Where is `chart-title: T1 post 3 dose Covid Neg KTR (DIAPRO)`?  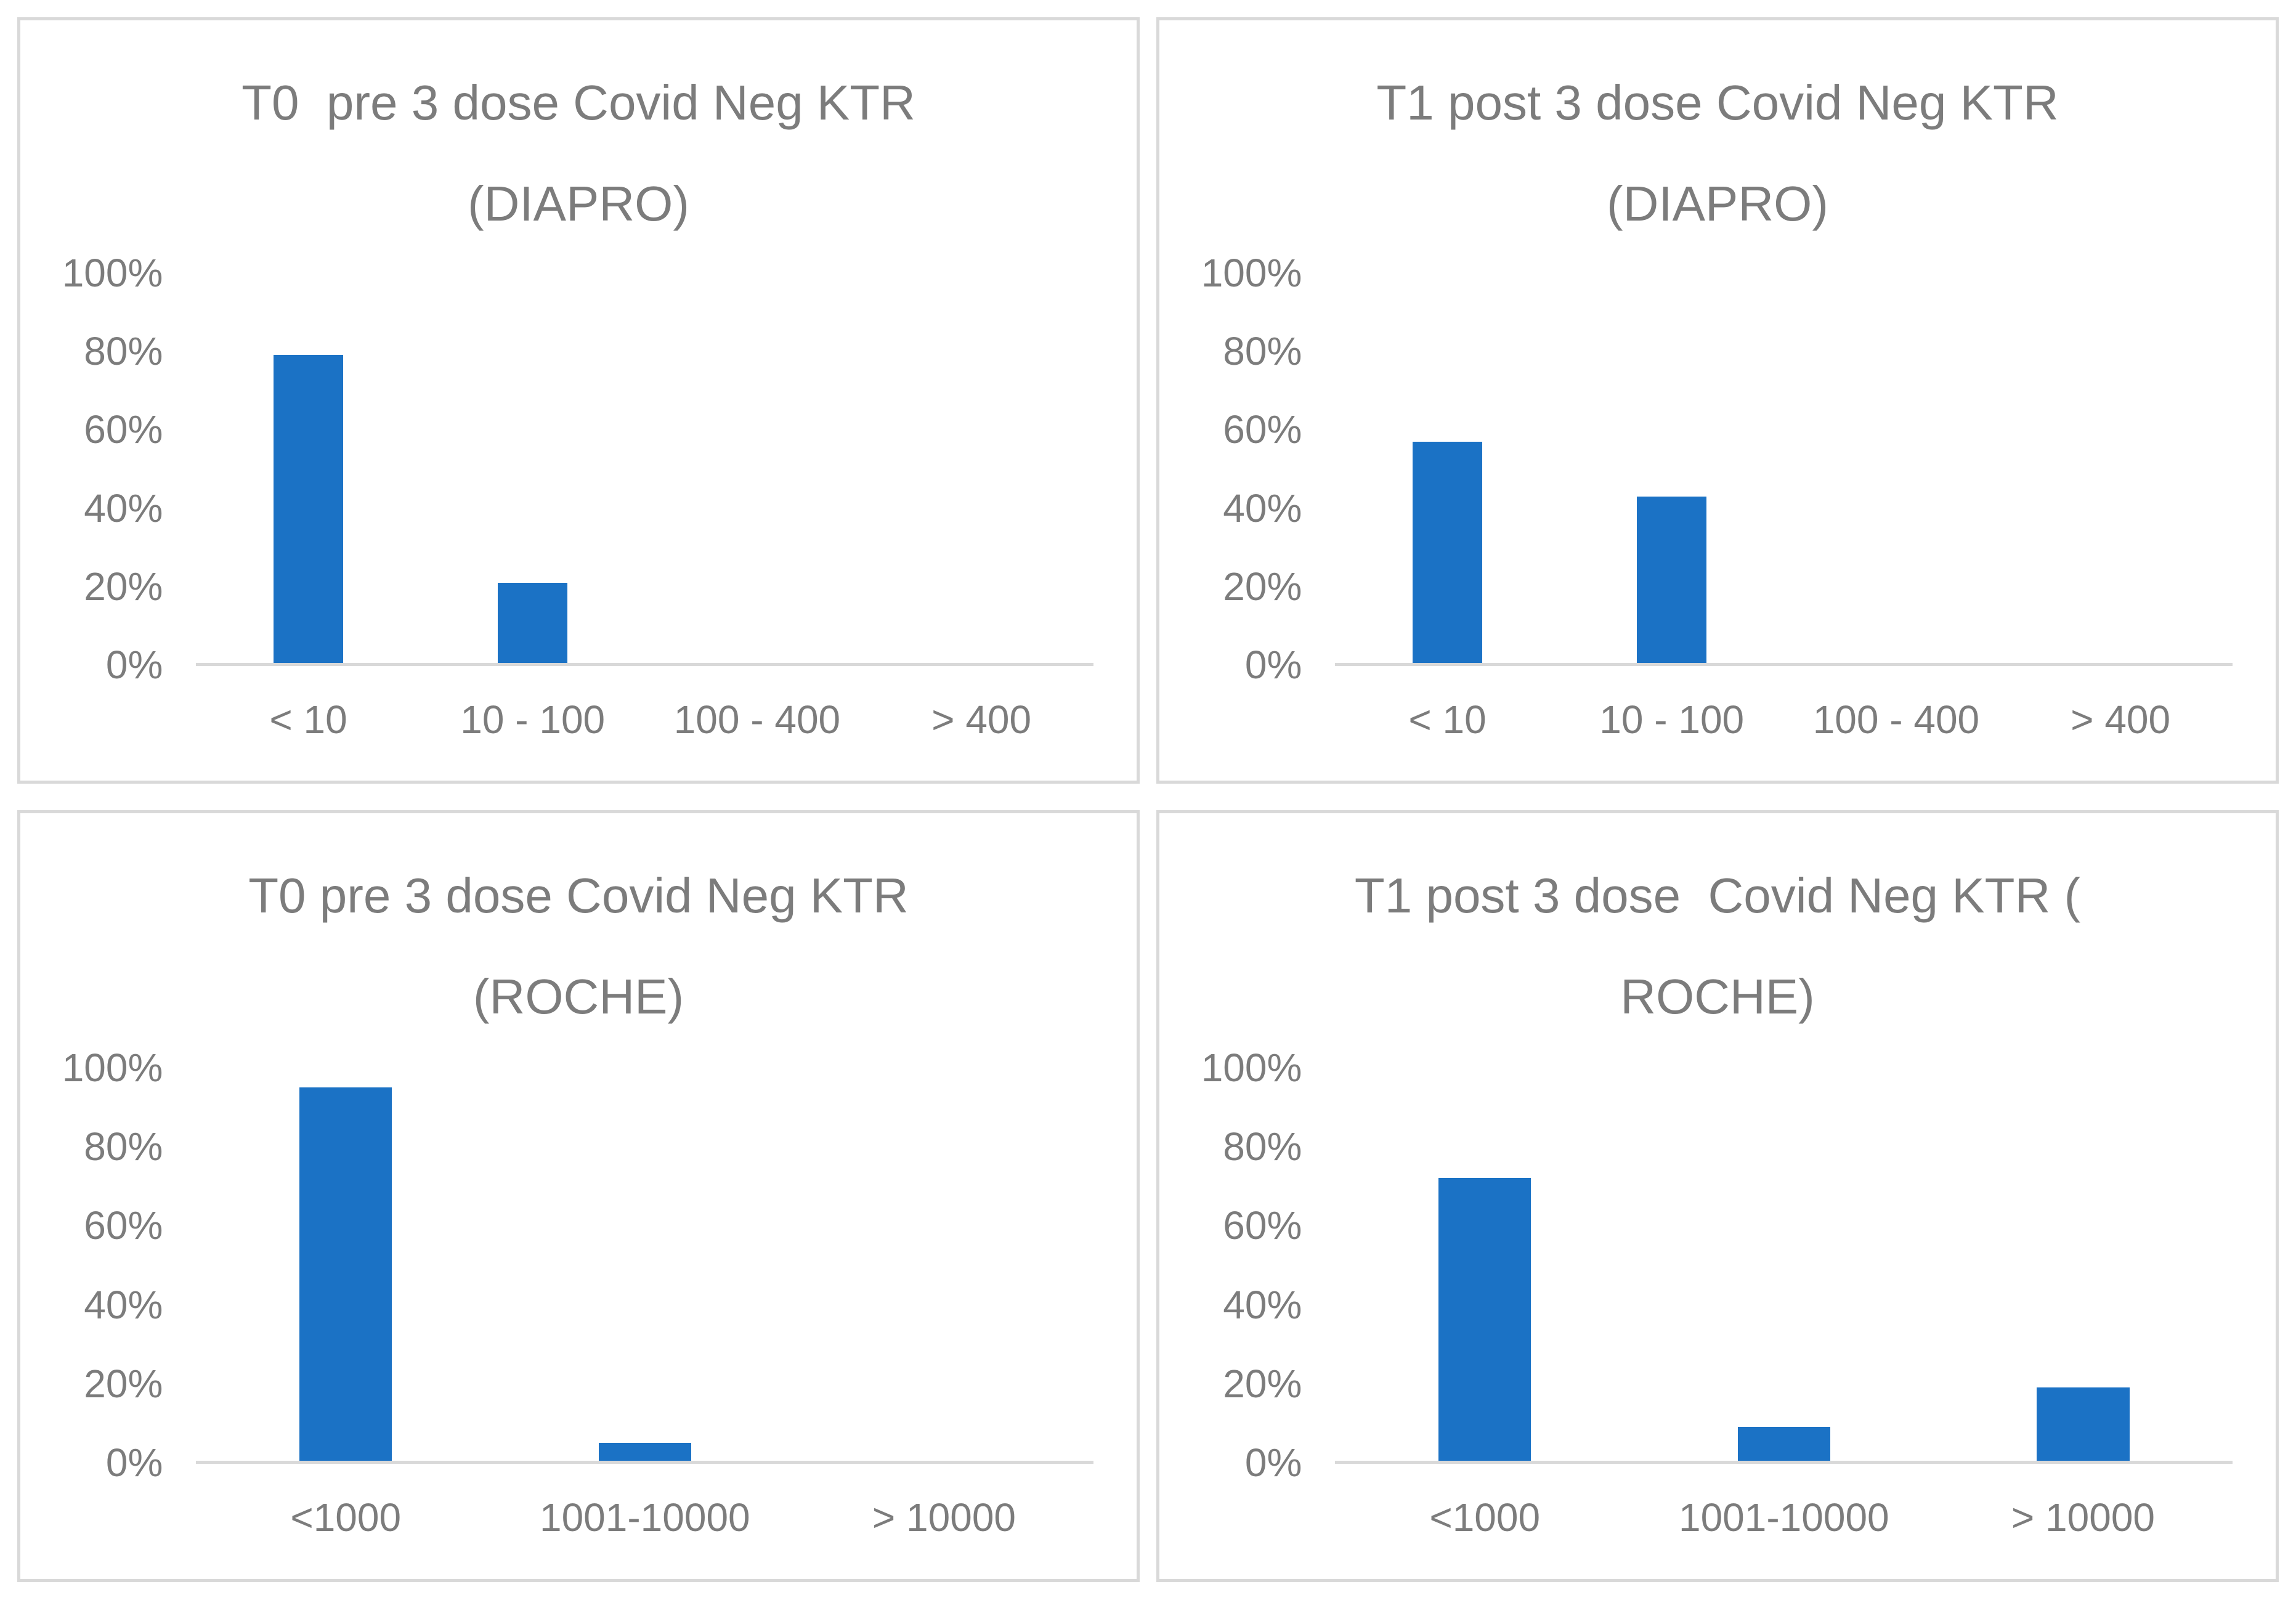
chart-title: T1 post 3 dose Covid Neg KTR (DIAPRO) is located at coordinates (1717, 153).